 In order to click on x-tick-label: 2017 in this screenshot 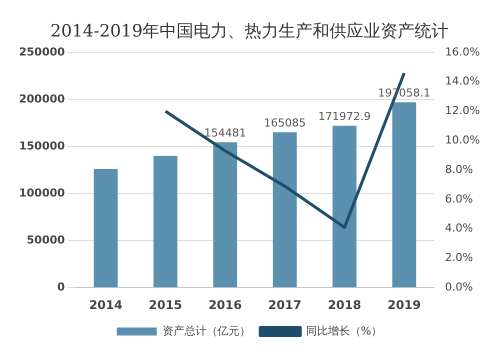, I will do `click(285, 305)`.